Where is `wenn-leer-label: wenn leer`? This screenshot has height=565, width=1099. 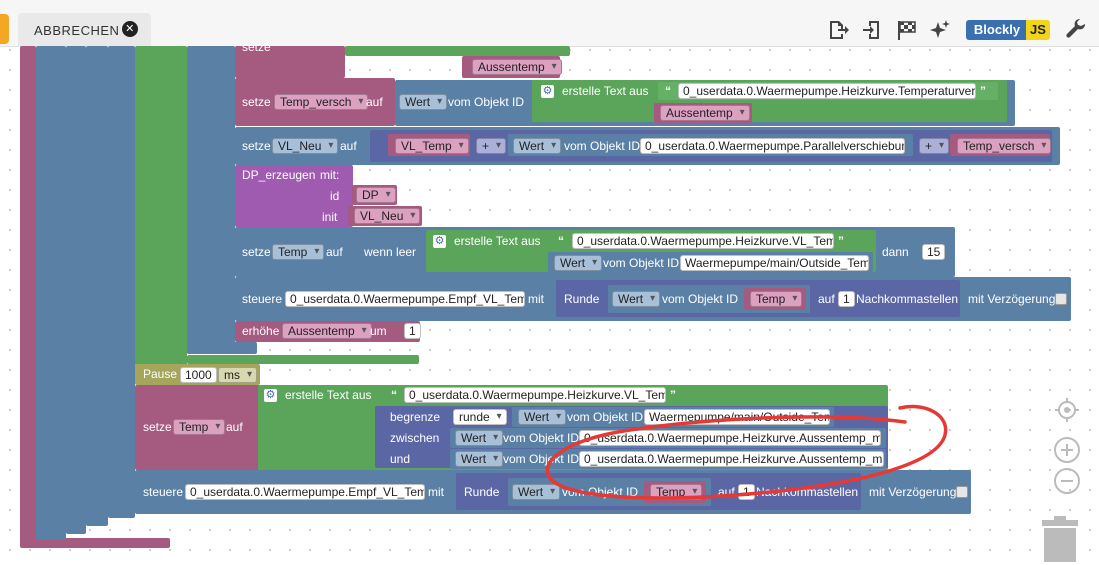
wenn-leer-label: wenn leer is located at coordinates (390, 252).